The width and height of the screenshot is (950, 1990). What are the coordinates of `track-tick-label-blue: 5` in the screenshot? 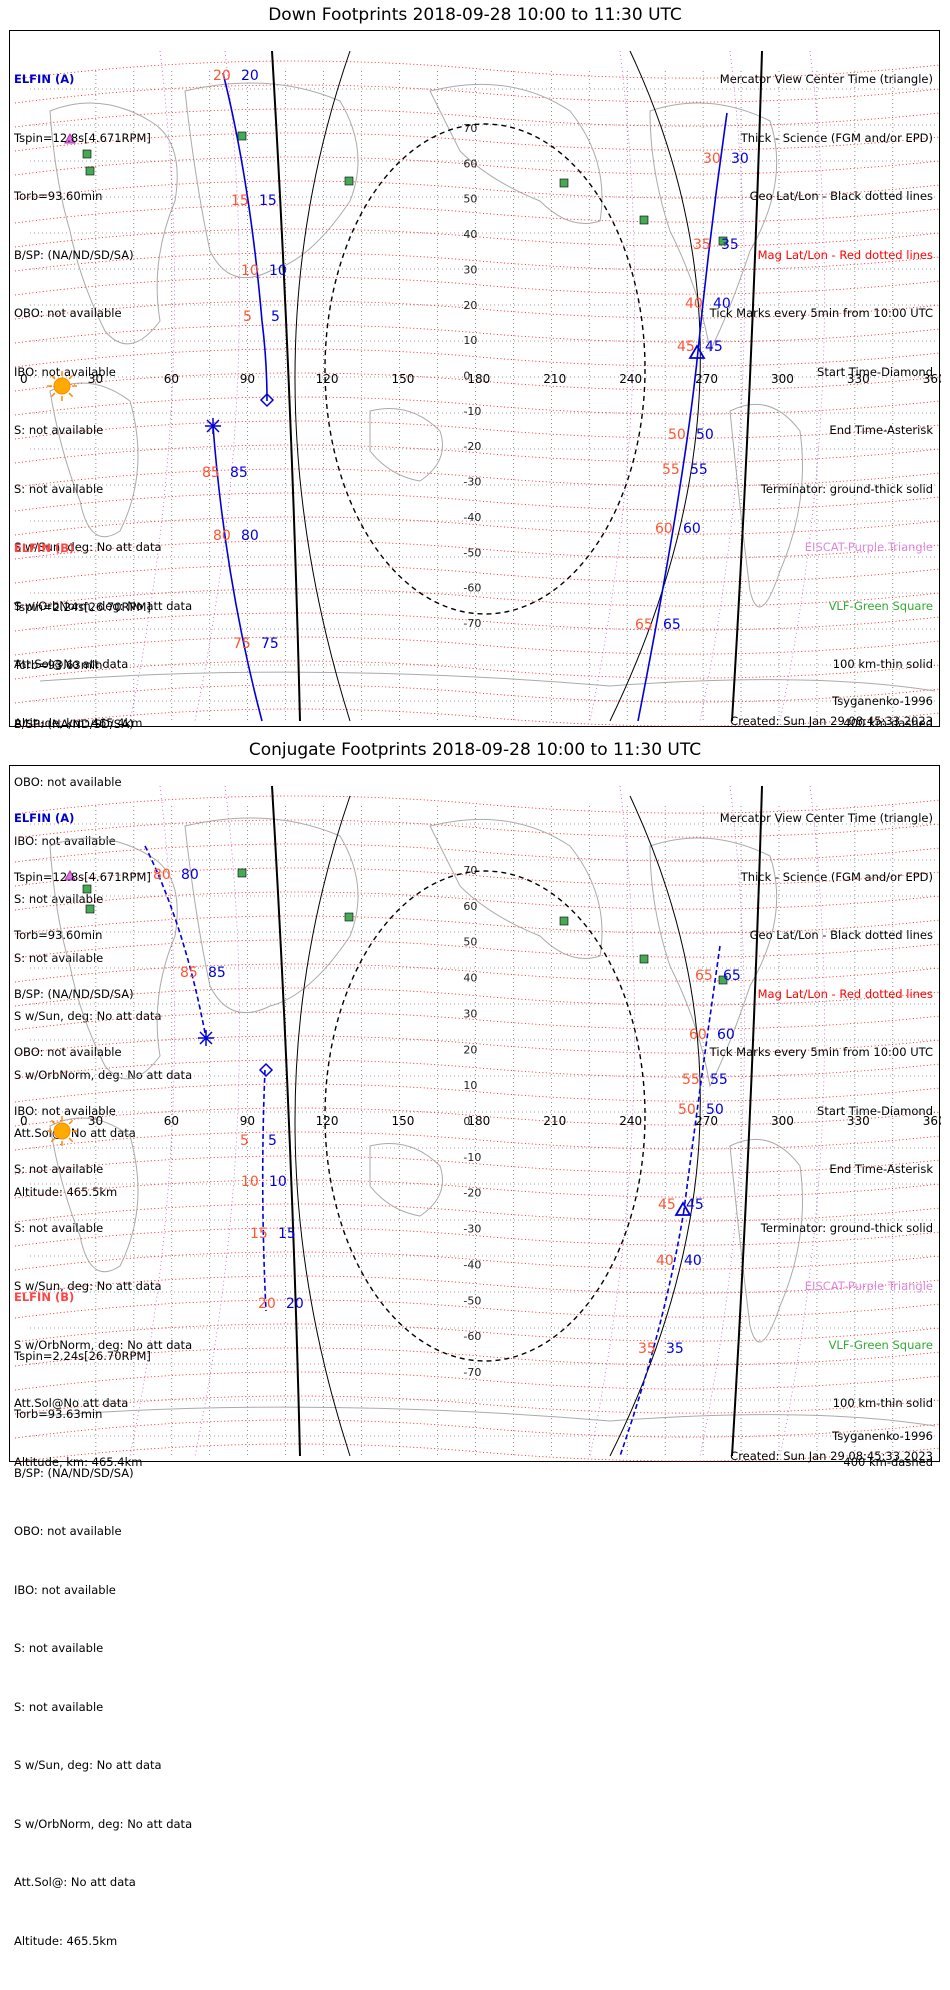 It's located at (275, 317).